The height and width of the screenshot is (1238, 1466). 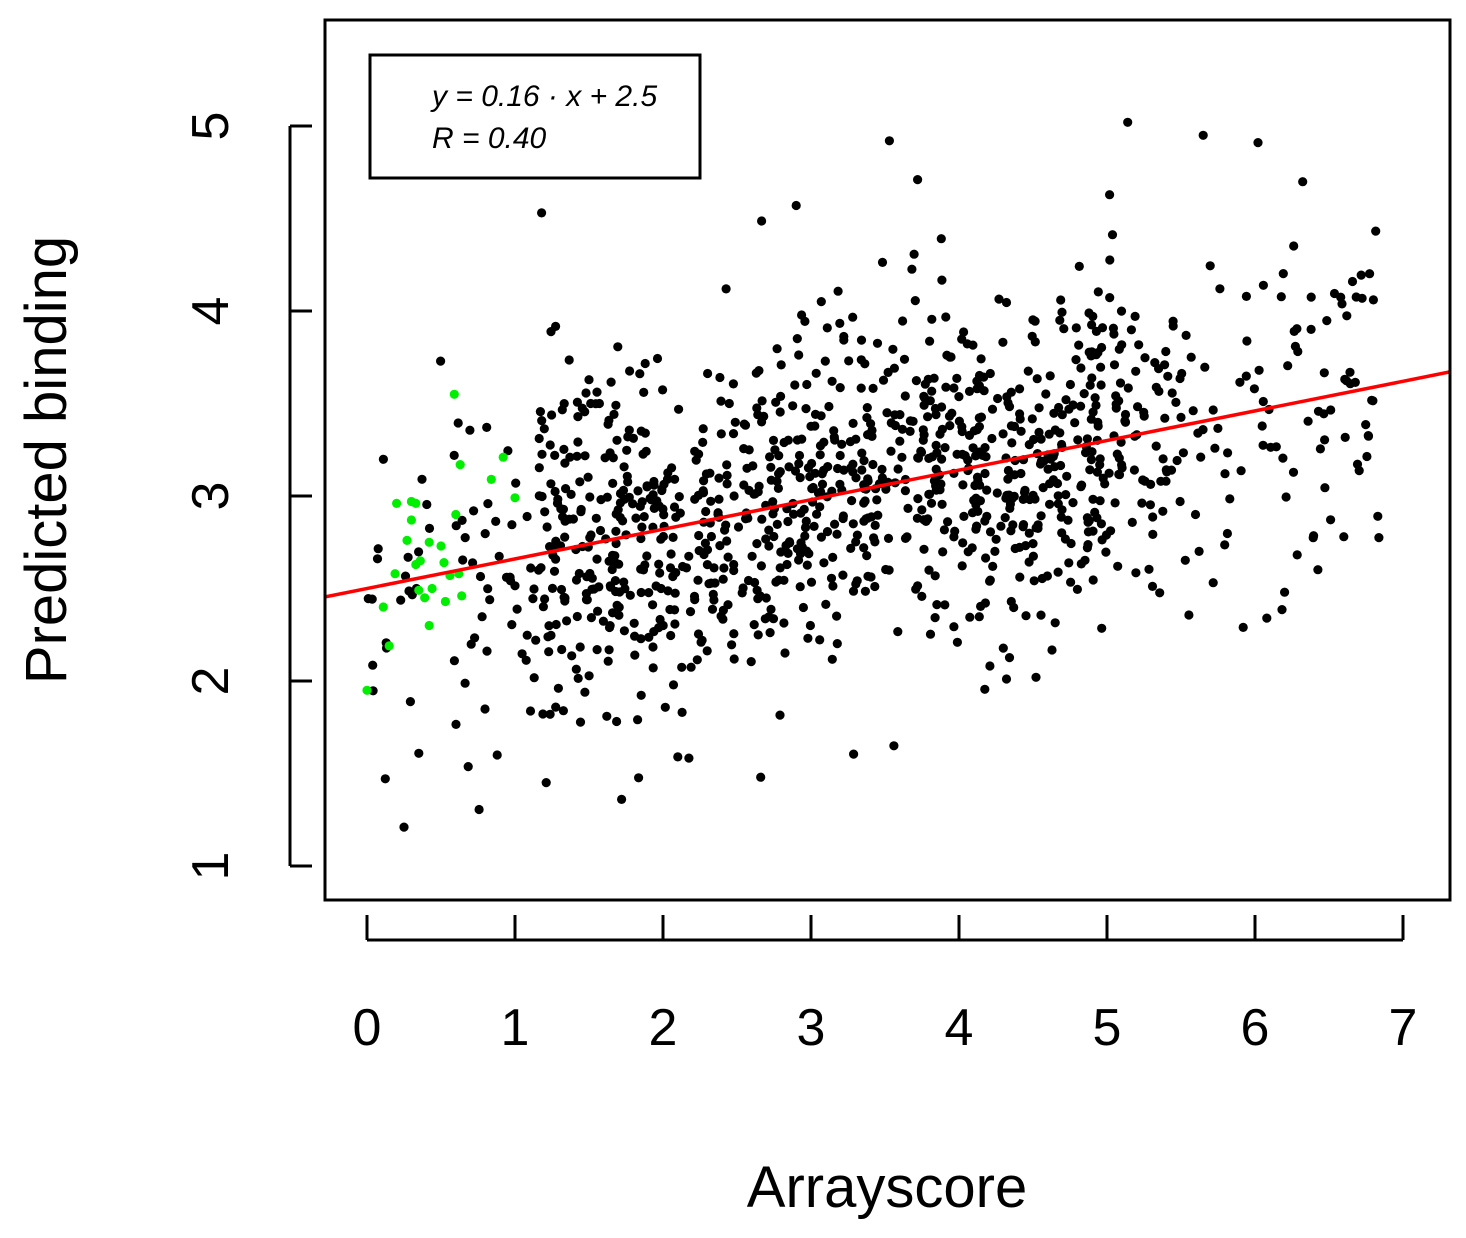 I want to click on x-tick-label: 6, so click(x=1255, y=1028).